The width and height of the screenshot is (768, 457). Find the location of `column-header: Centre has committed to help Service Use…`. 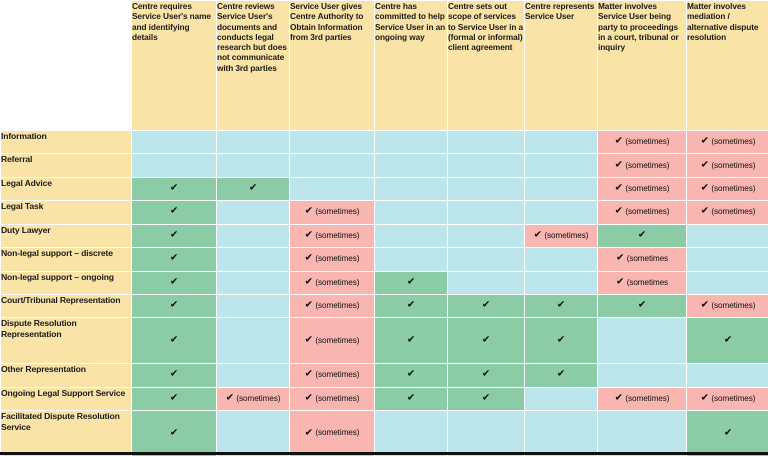

column-header: Centre has committed to help Service Use… is located at coordinates (411, 65).